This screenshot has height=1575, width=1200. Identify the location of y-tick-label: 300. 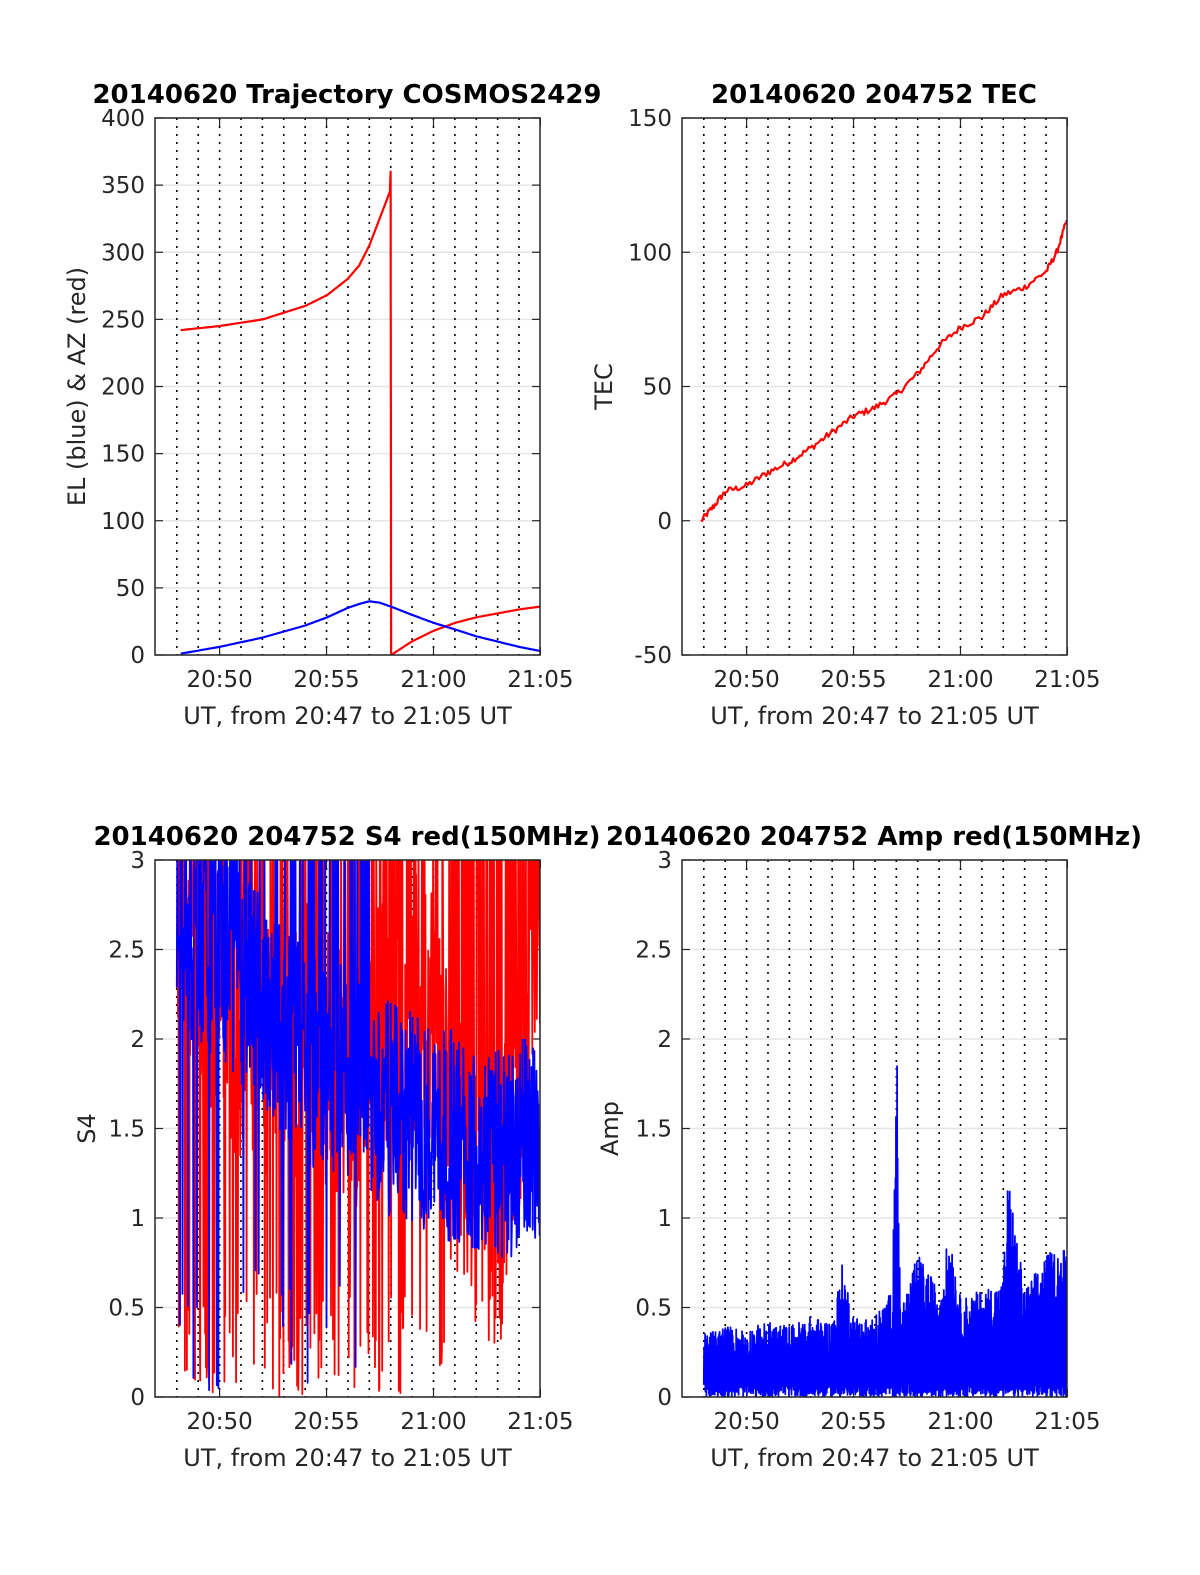
(123, 253).